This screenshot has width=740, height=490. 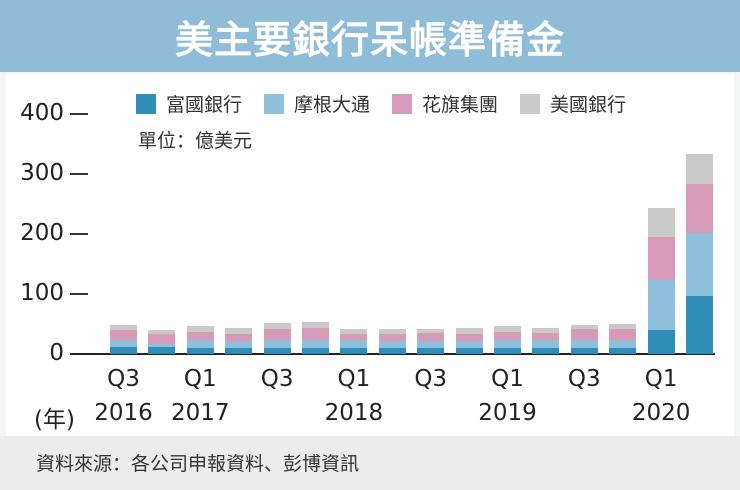 I want to click on legend: 富國銀行 摩根大通 花旗集團 美國銀行, so click(x=392, y=103).